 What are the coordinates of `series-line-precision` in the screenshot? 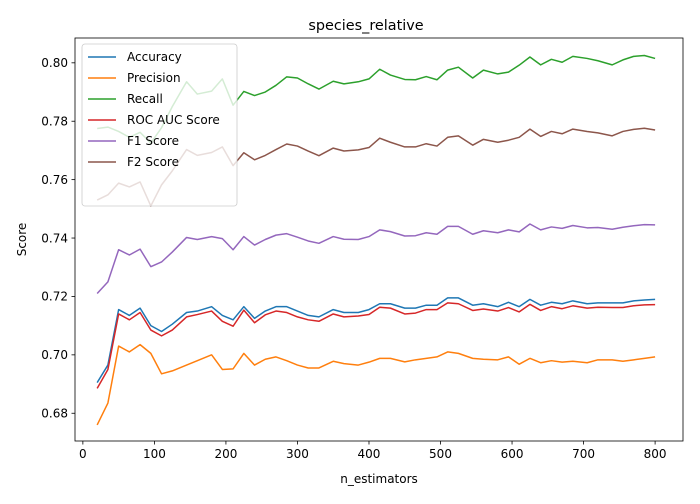 It's located at (376, 384).